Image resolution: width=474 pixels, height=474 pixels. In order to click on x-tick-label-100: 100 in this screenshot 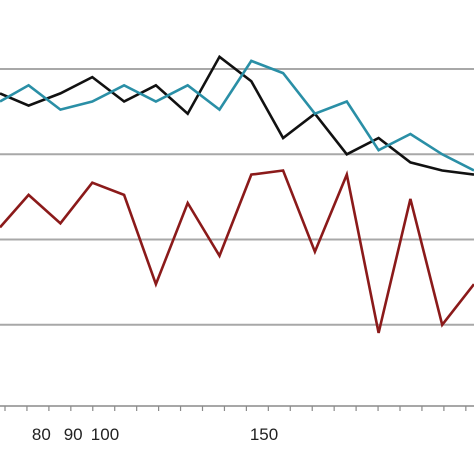, I will do `click(105, 434)`.